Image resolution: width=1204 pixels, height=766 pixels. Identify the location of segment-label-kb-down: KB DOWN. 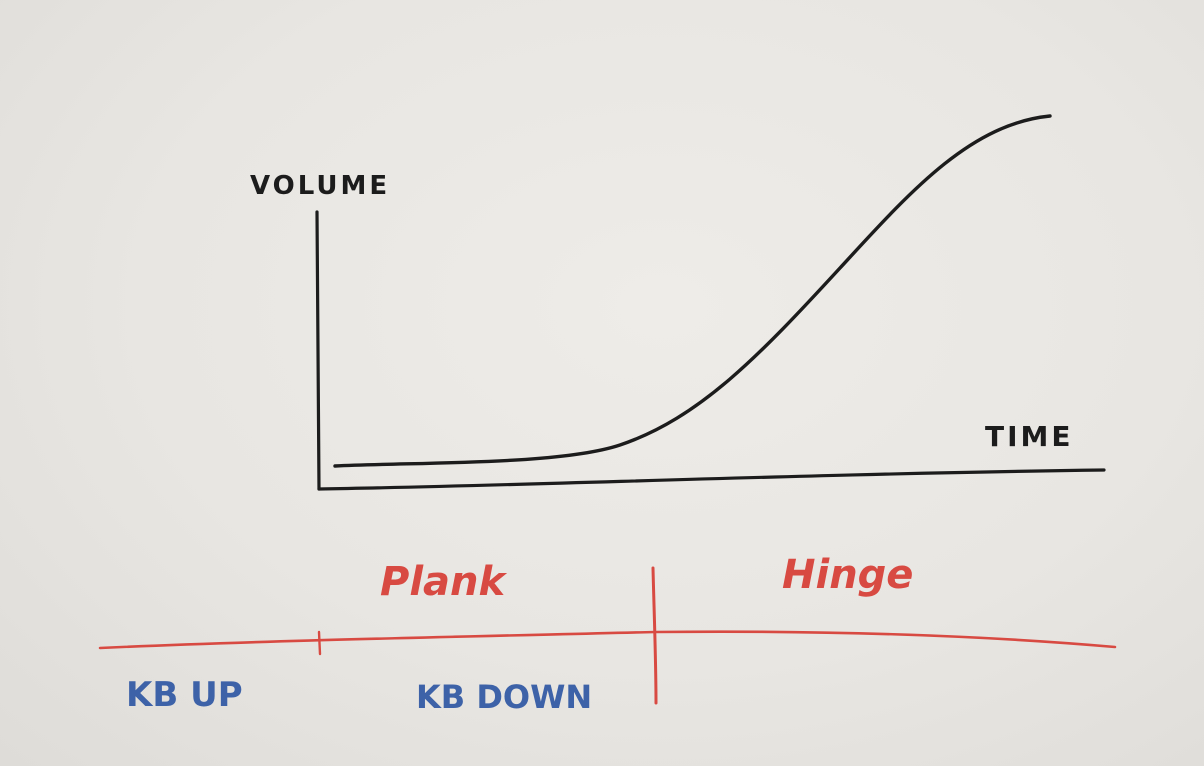
(504, 697).